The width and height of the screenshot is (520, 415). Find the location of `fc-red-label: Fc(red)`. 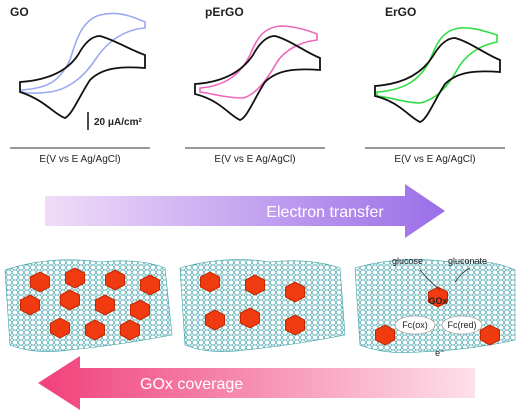

fc-red-label: Fc(red) is located at coordinates (462, 325).